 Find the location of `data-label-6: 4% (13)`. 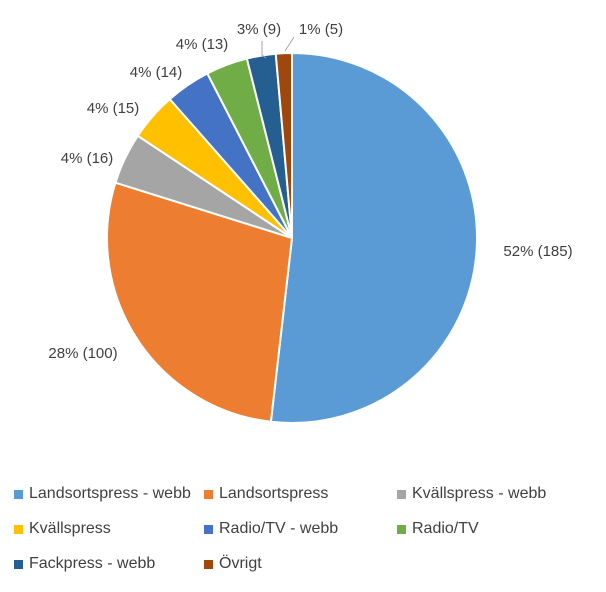

data-label-6: 4% (13) is located at coordinates (202, 44).